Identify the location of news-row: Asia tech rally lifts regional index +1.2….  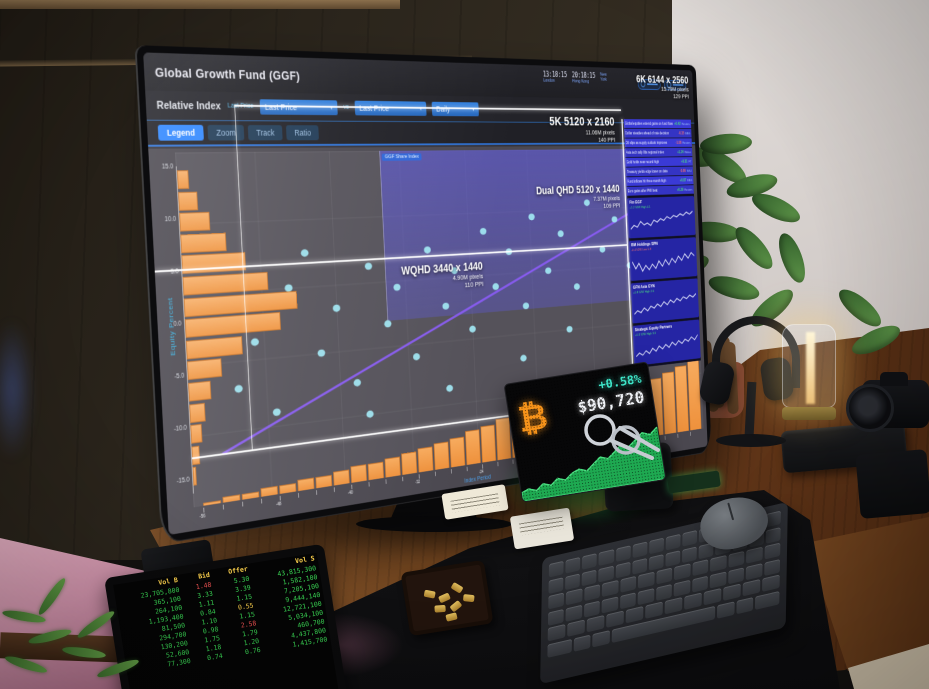
(658, 152).